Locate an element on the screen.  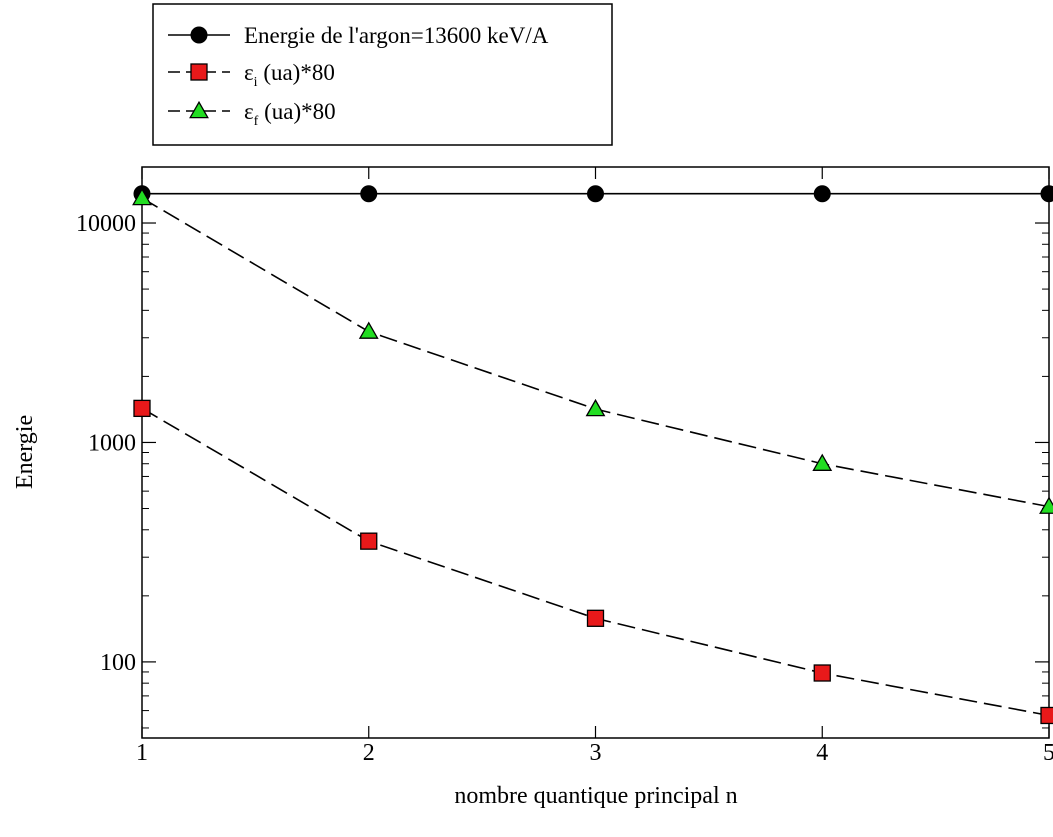
x-axis-label: nombre quantique principal n is located at coordinates (595, 796).